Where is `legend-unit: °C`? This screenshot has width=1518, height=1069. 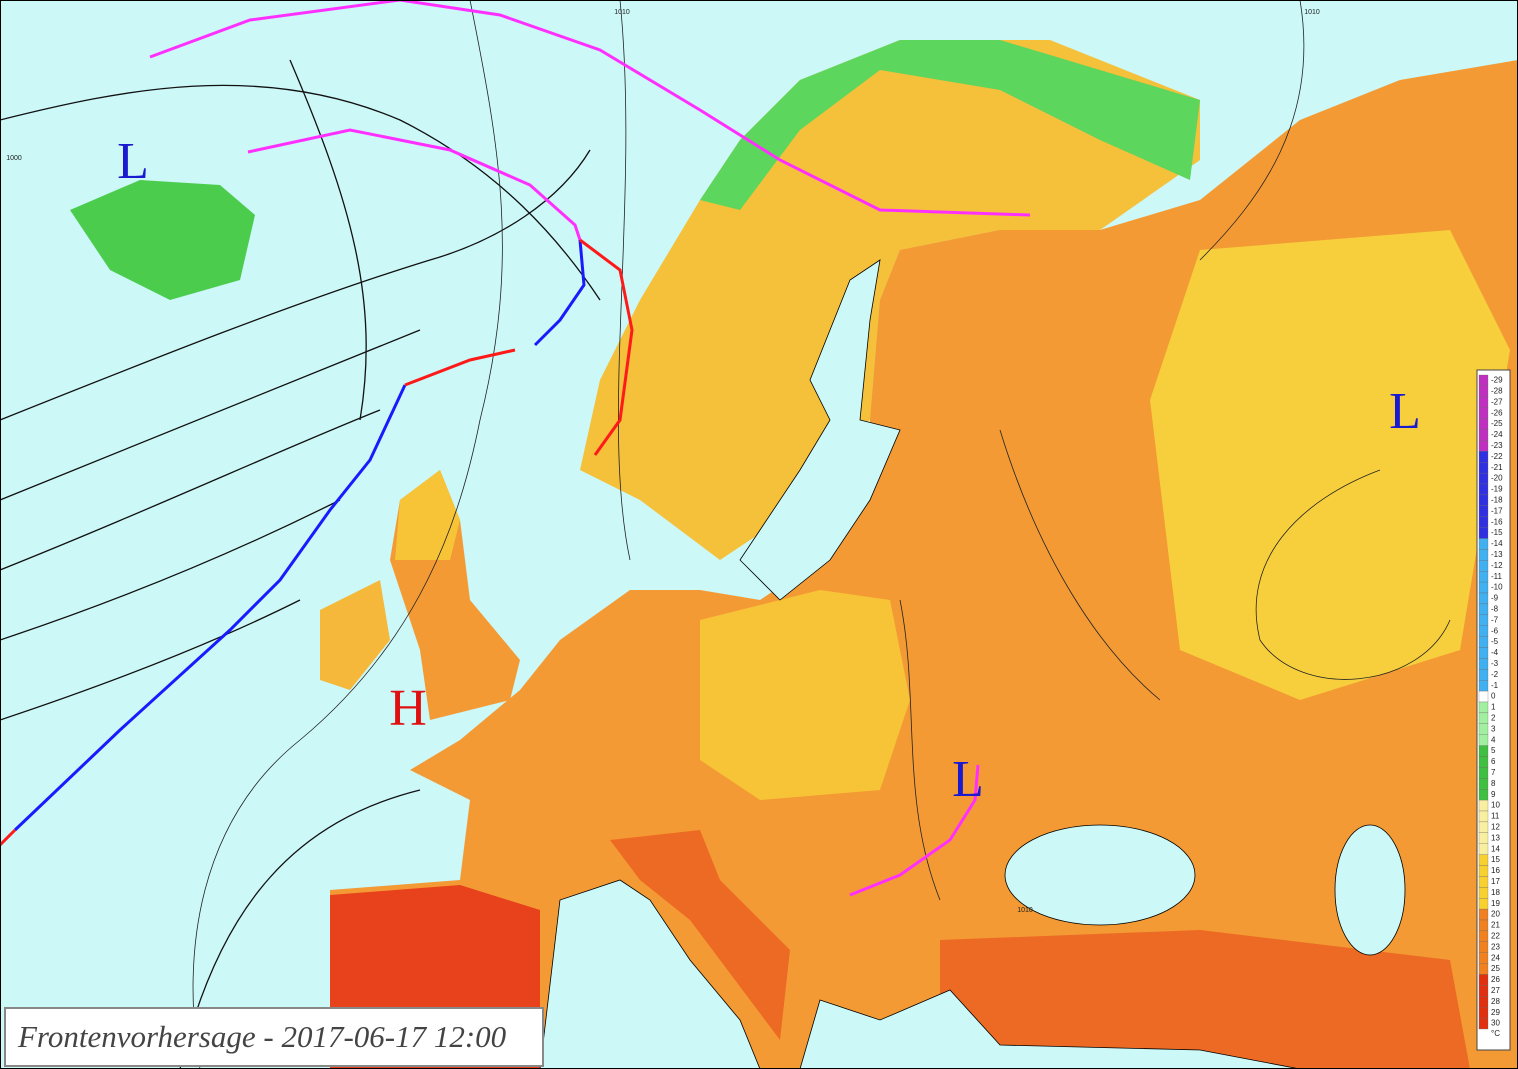 legend-unit: °C is located at coordinates (1495, 1033).